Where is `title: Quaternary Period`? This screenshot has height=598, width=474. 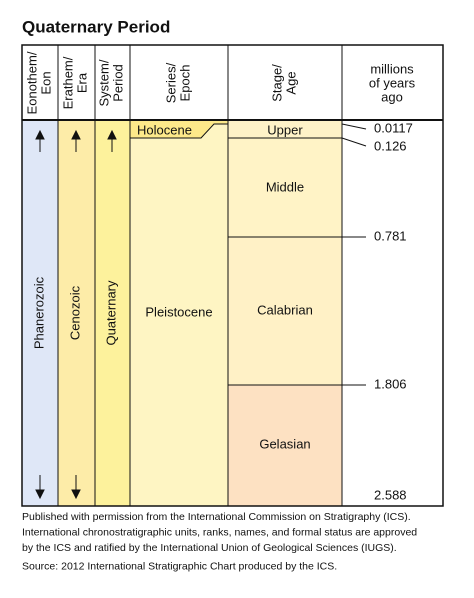
title: Quaternary Period is located at coordinates (96, 26).